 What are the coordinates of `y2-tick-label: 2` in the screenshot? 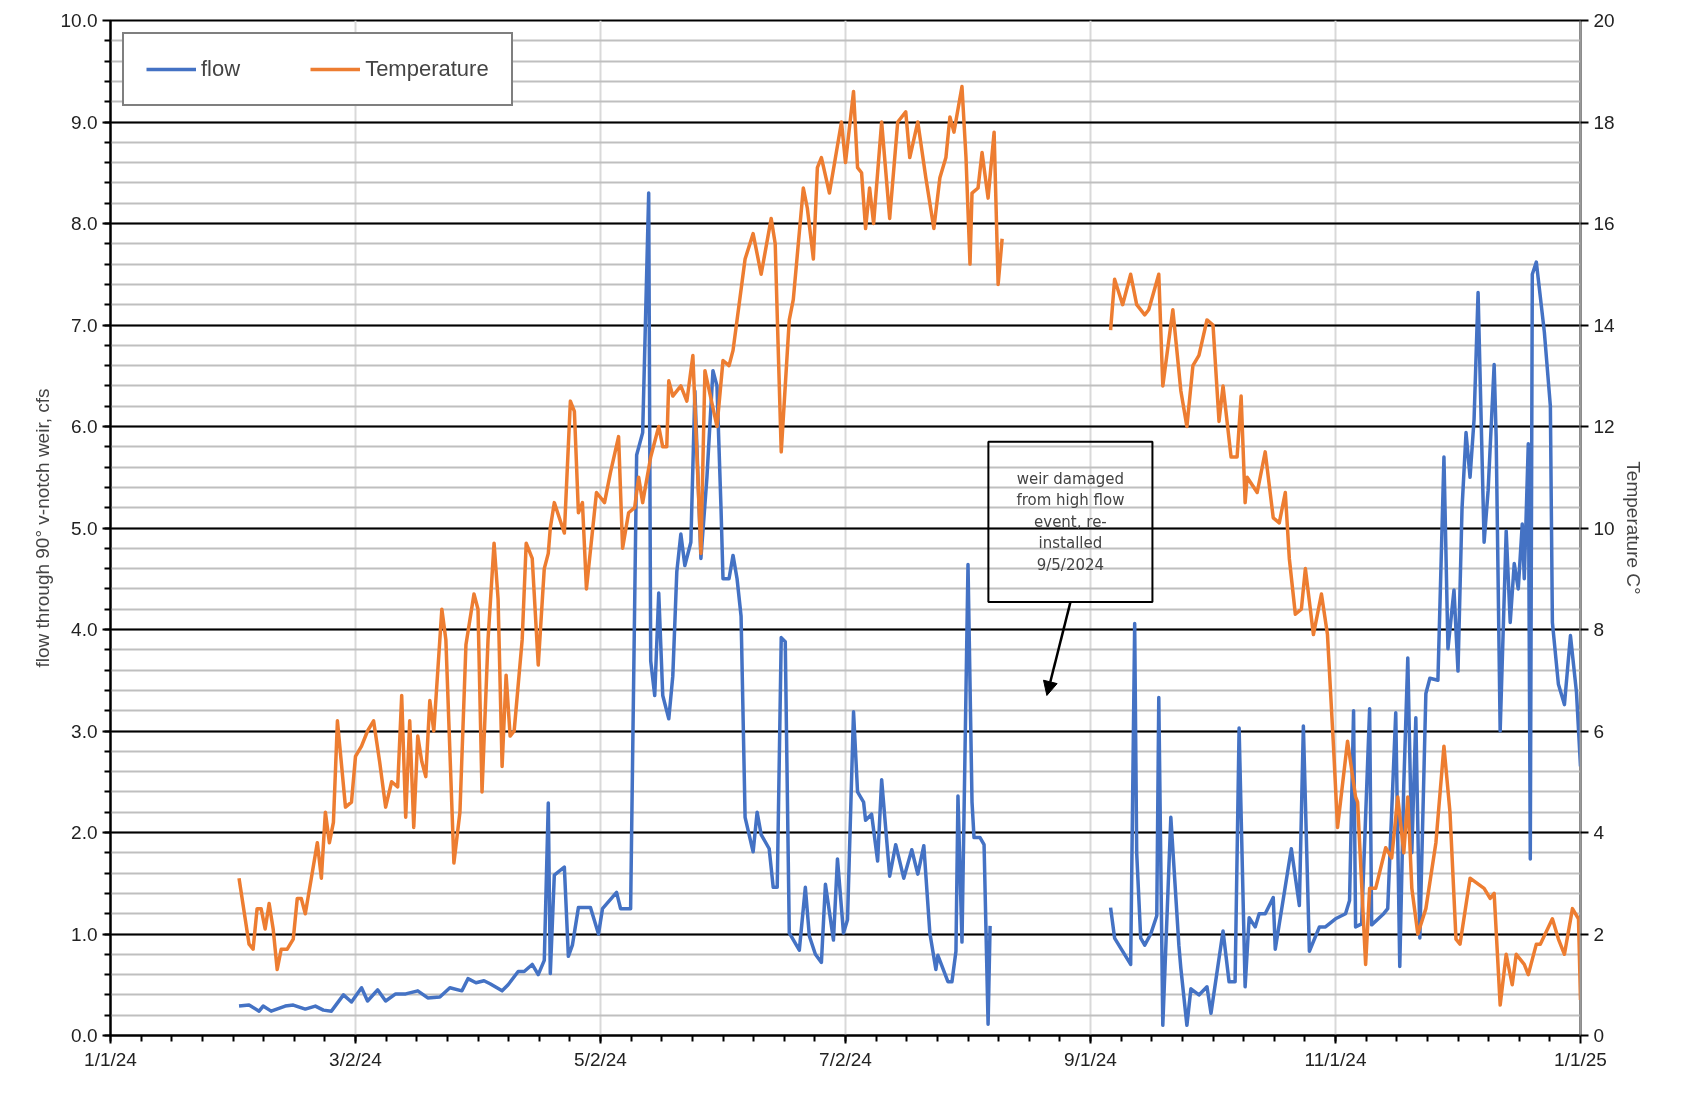 It's located at (1599, 934).